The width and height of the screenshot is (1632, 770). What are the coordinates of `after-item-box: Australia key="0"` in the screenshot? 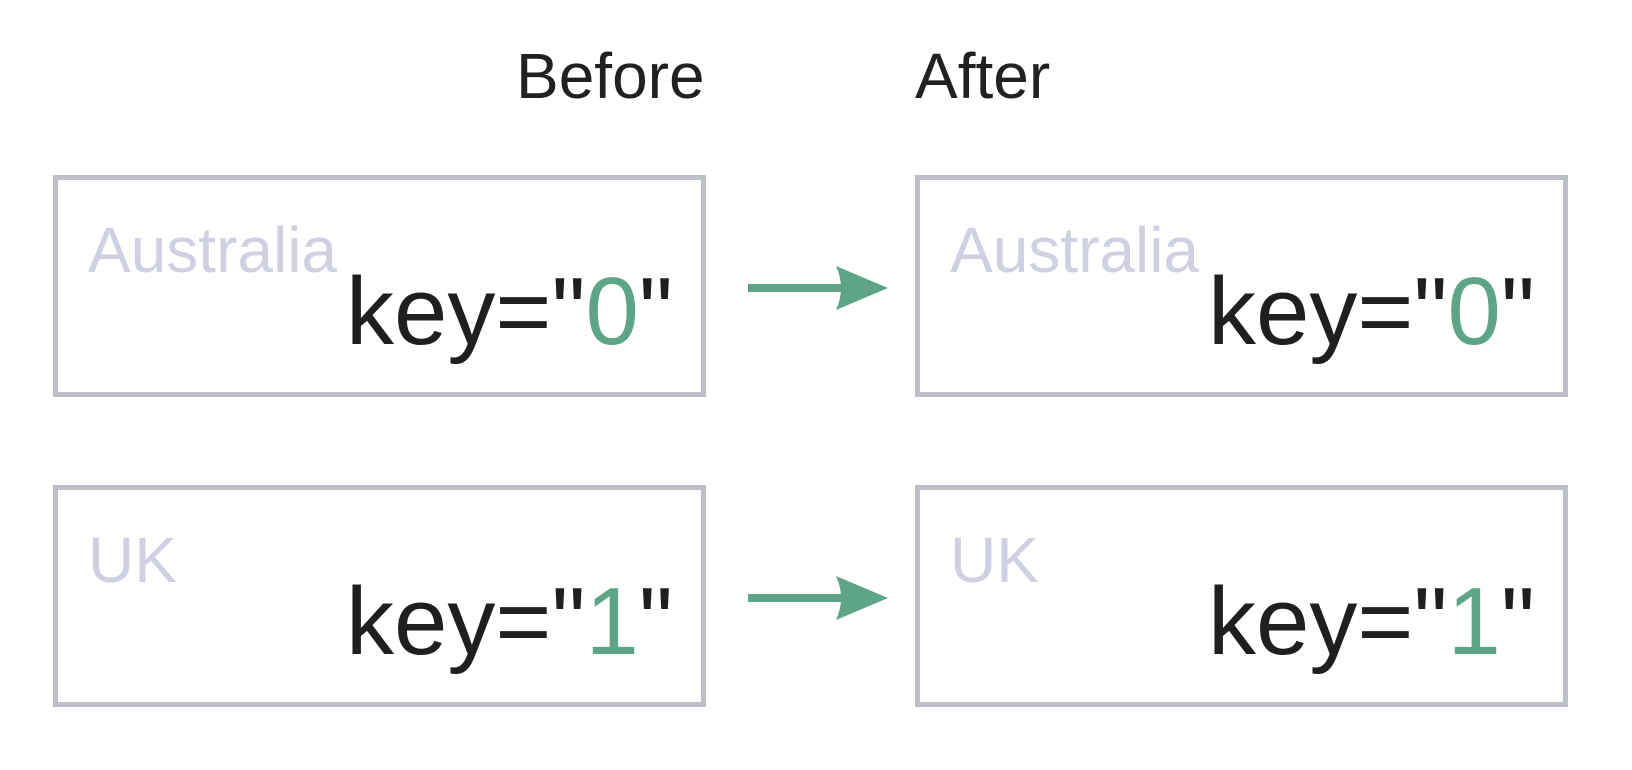 It's located at (1241, 286).